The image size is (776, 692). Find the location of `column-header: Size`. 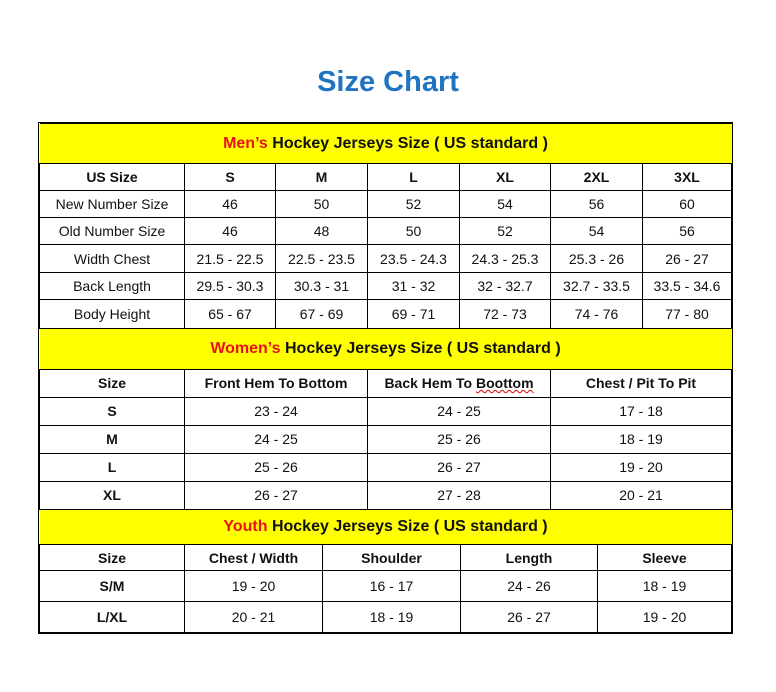

column-header: Size is located at coordinates (112, 383).